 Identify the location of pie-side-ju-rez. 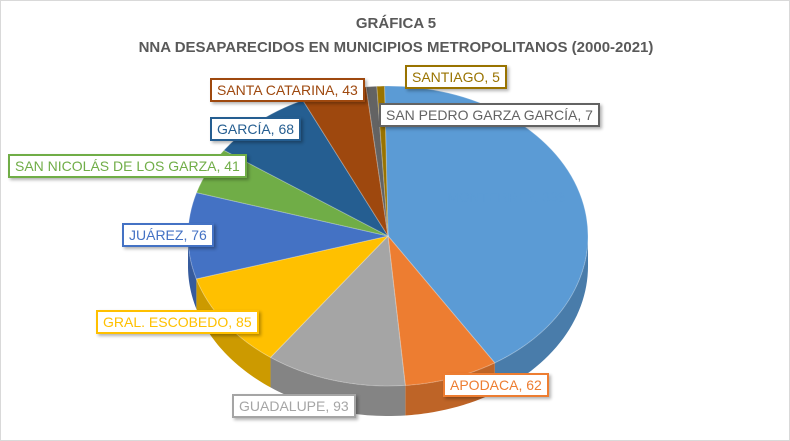
(192, 272).